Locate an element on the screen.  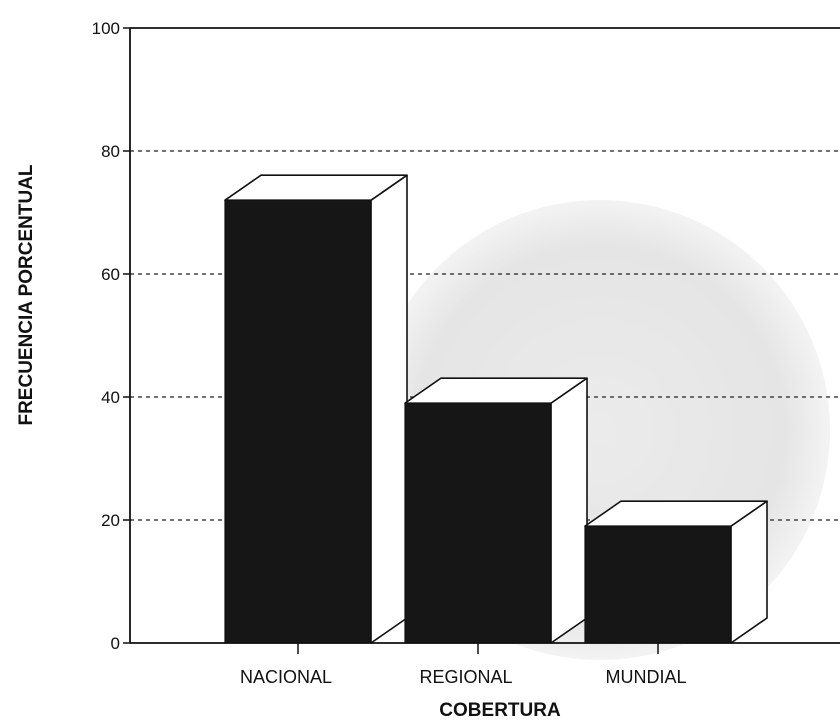
x-axis-title: COBERTURA is located at coordinates (500, 710).